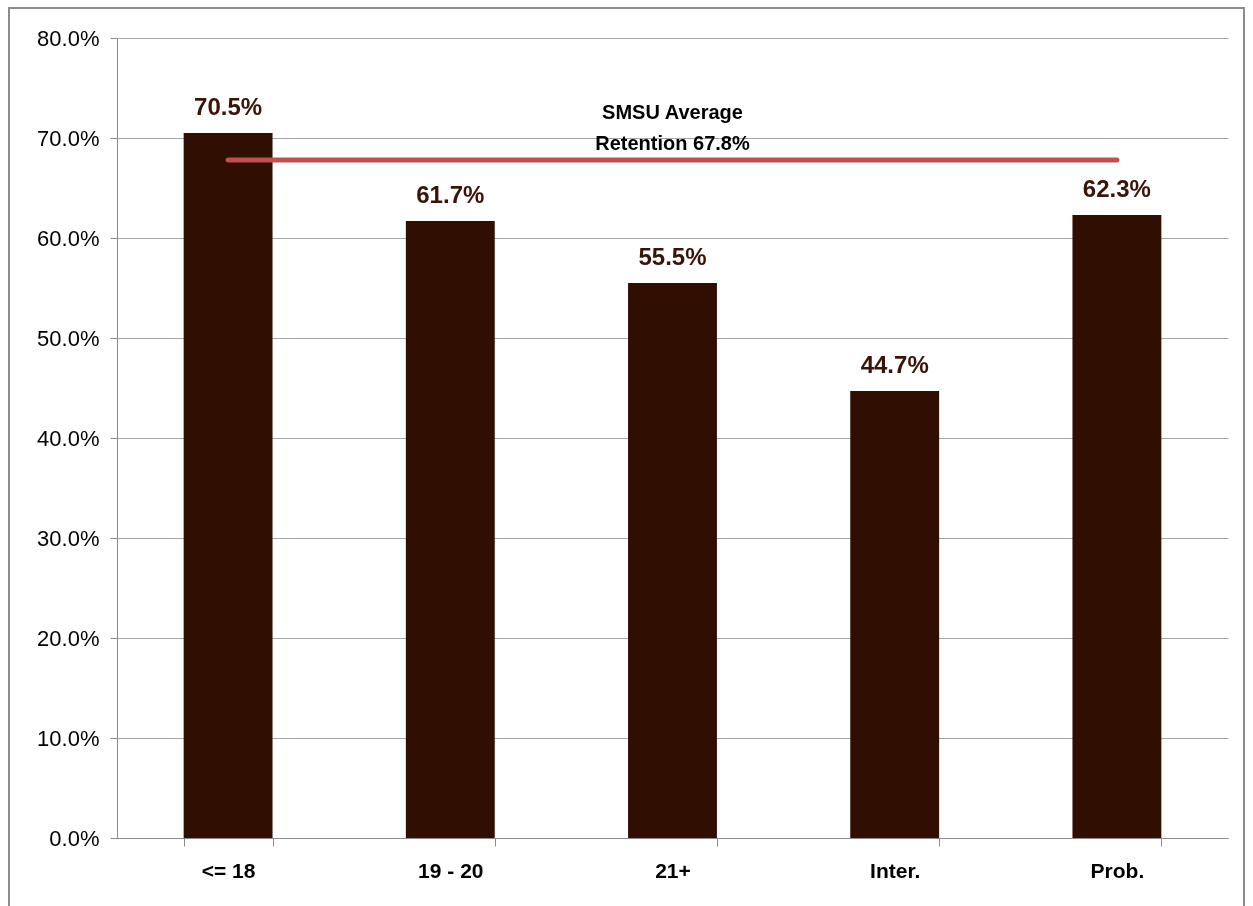 The image size is (1253, 906). What do you see at coordinates (1117, 870) in the screenshot?
I see `x-tick-label: Prob.` at bounding box center [1117, 870].